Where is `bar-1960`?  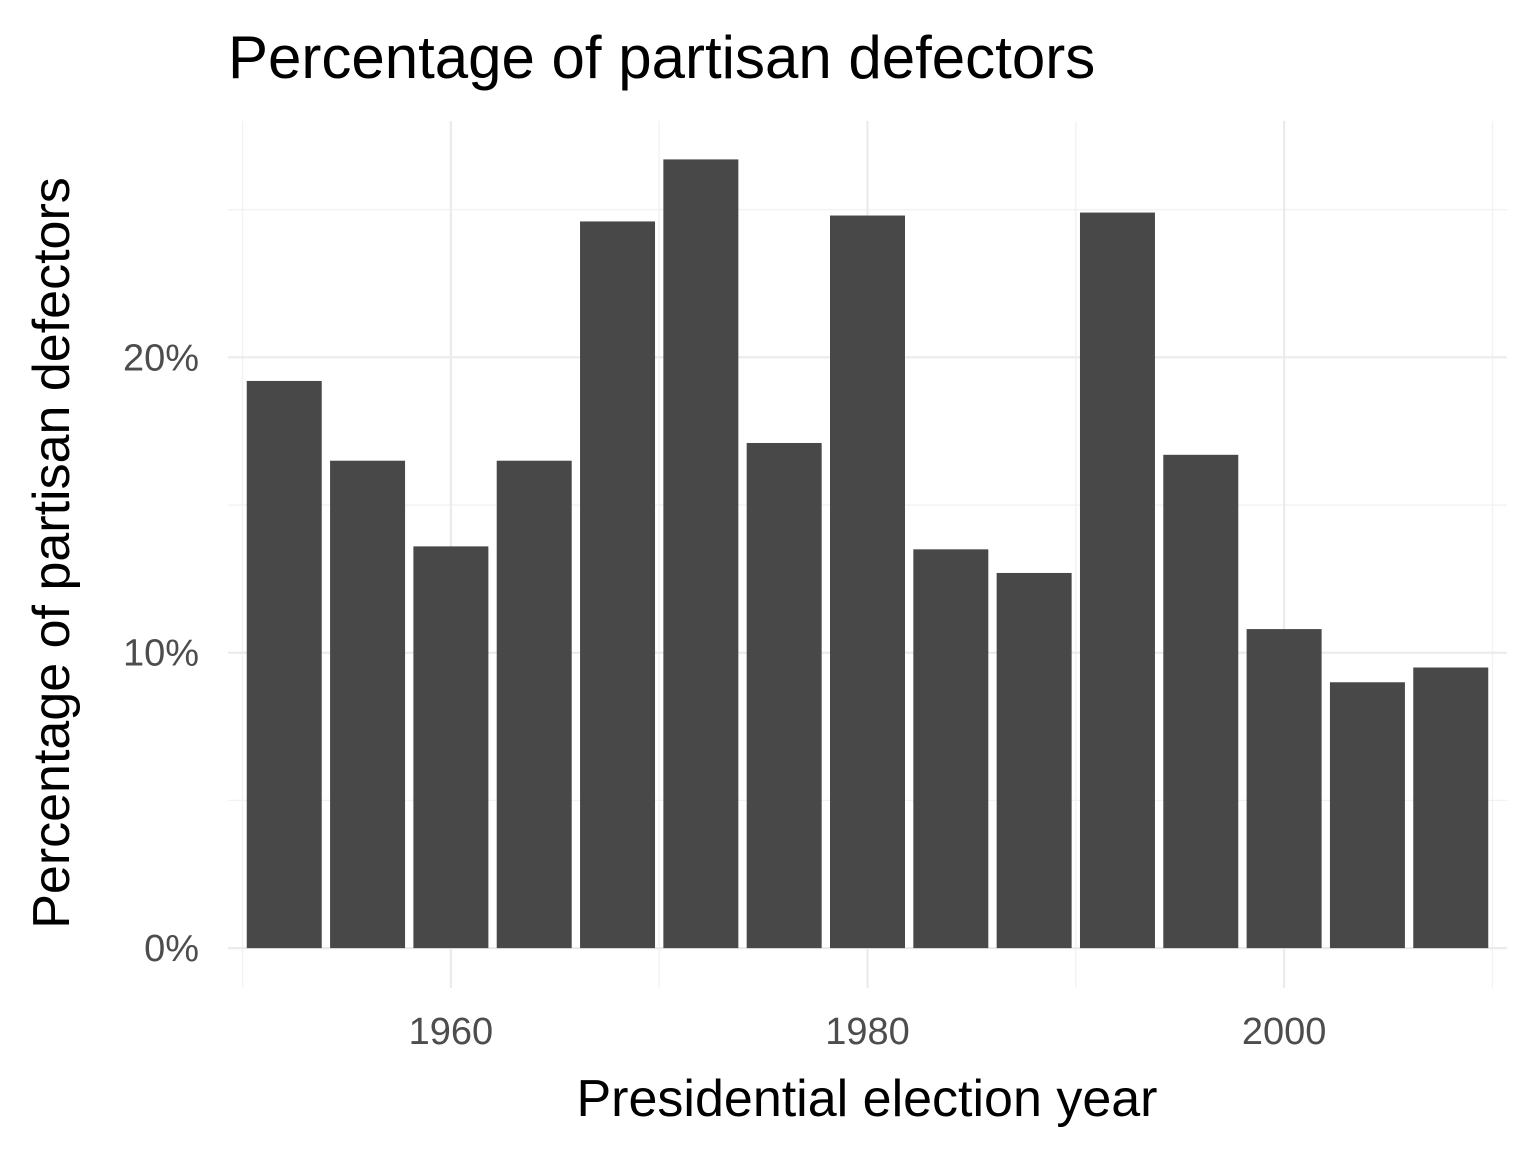
bar-1960 is located at coordinates (451, 747).